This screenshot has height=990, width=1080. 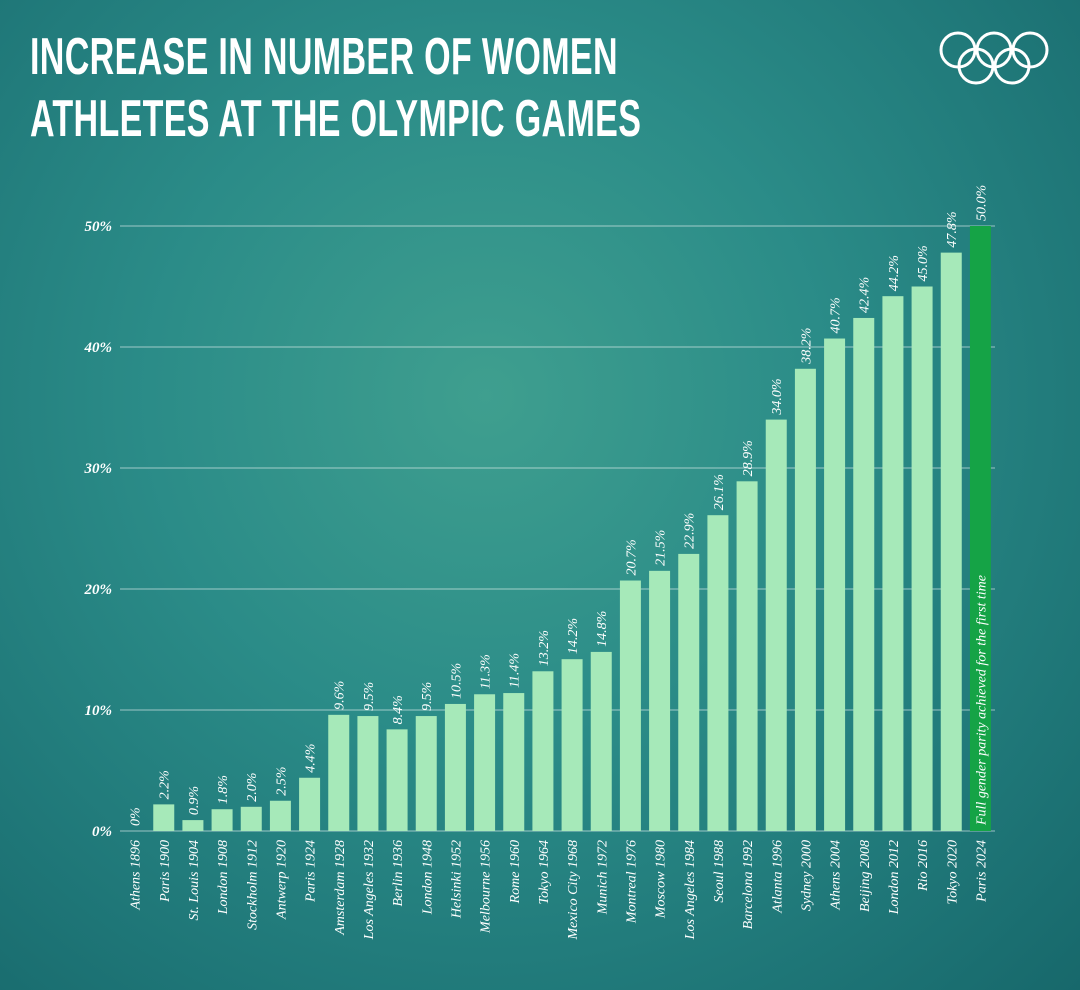 I want to click on x-tick-label: Los Angeles 1984, so click(x=690, y=890).